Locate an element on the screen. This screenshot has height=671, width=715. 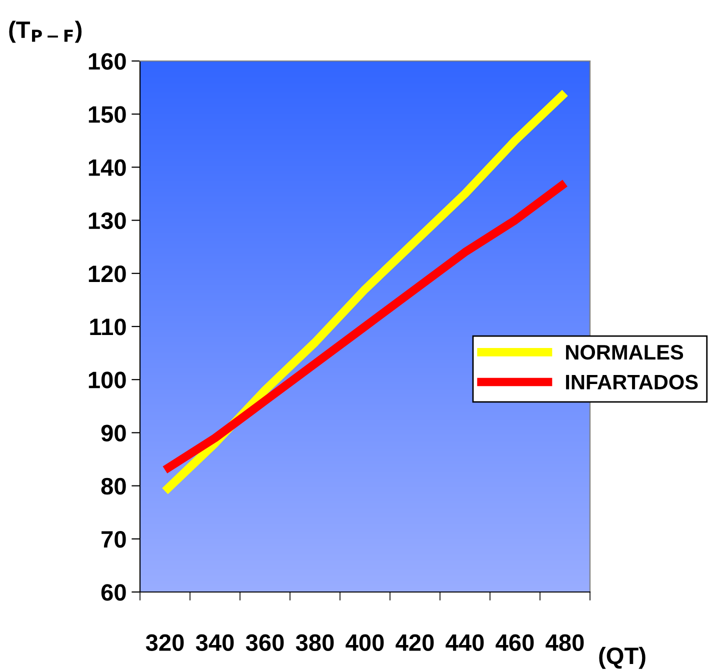
x-tick-label: 340 is located at coordinates (215, 643).